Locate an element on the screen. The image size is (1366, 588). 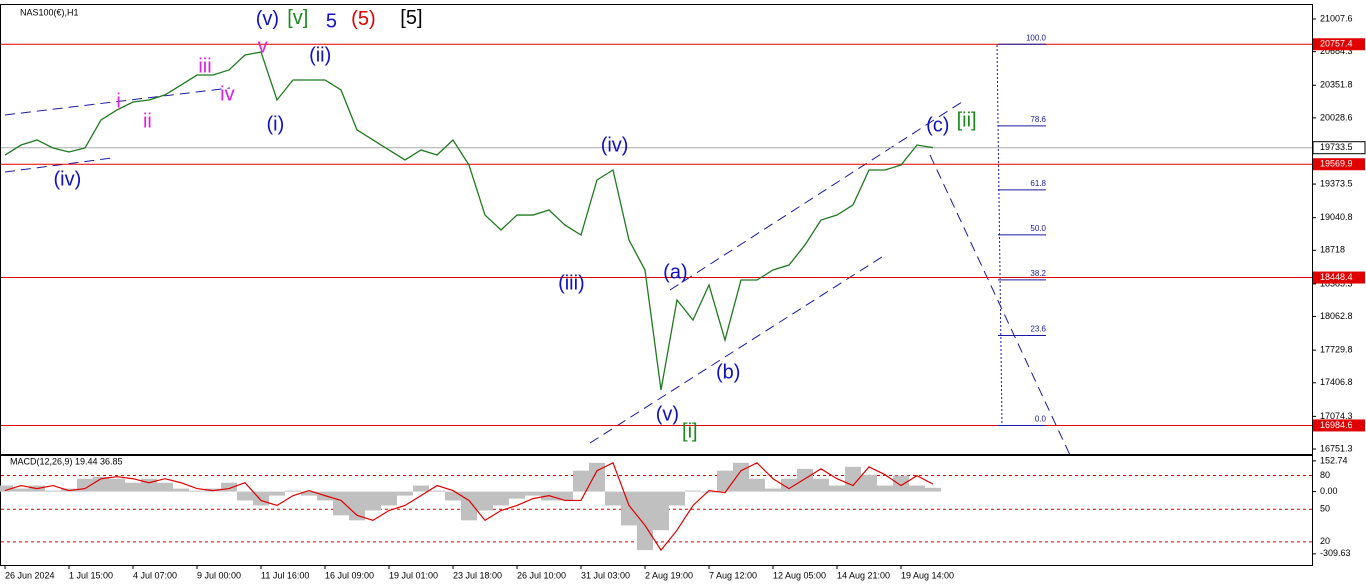
x-tick-label: 14 Aug 21:00 is located at coordinates (863, 575).